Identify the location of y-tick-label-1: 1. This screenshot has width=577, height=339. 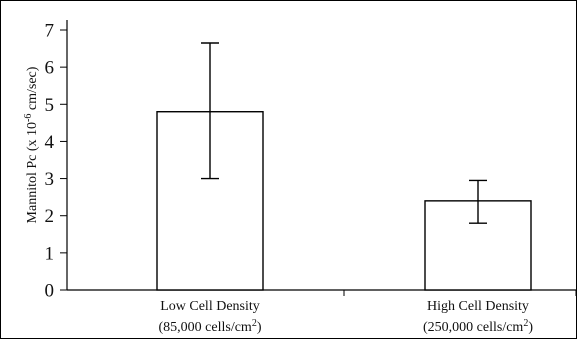
(50, 253).